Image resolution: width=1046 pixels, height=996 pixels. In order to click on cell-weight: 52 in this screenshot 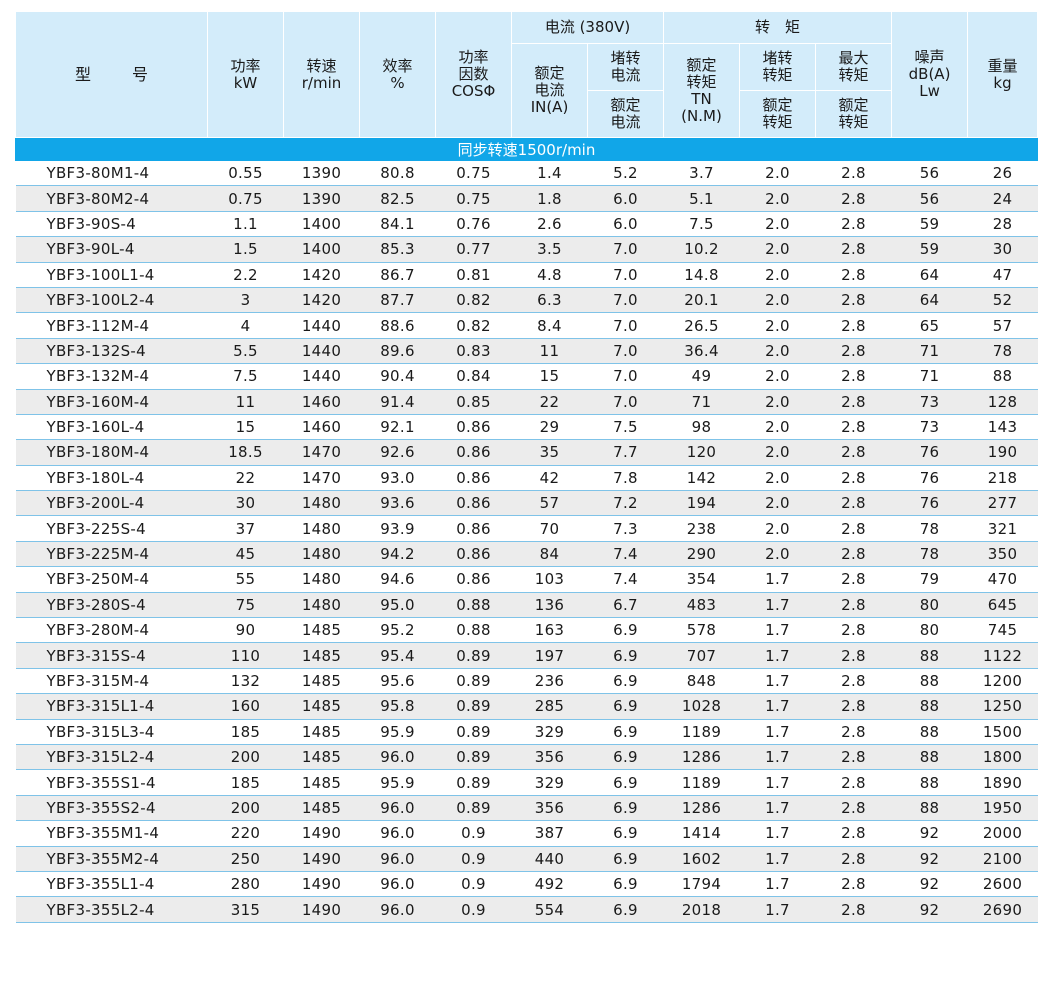, I will do `click(1002, 300)`.